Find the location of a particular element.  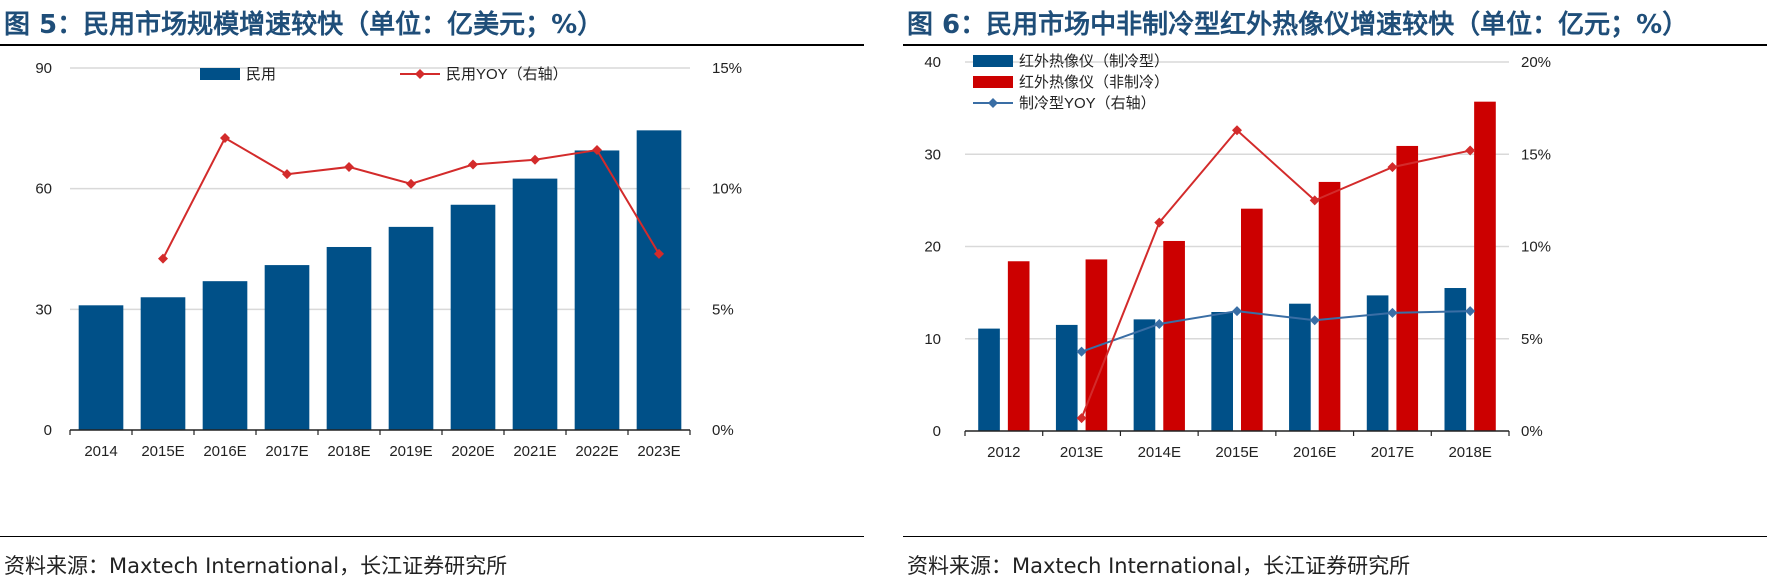

x-tick-label: 2021E is located at coordinates (534, 451).